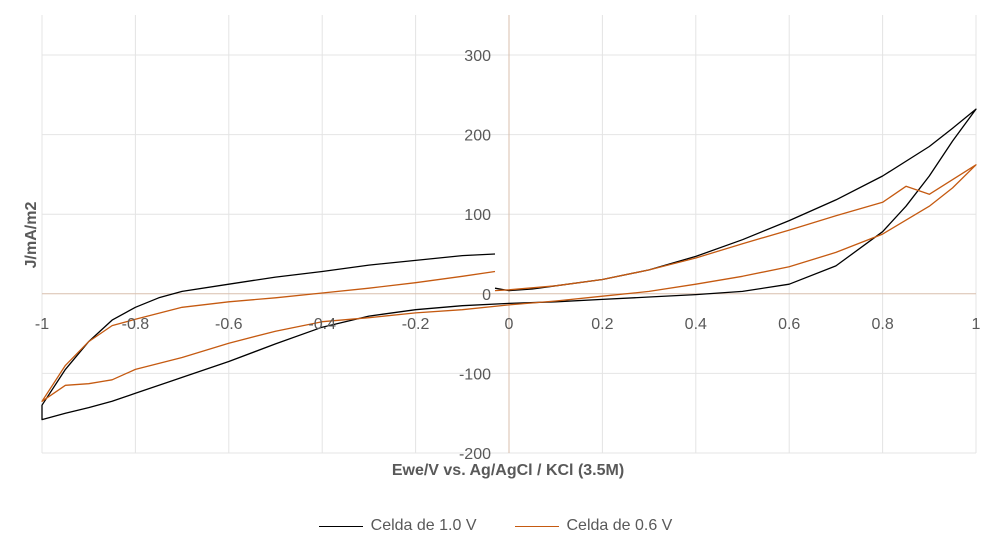 The image size is (991, 558). I want to click on y-tick-label: 100, so click(477, 215).